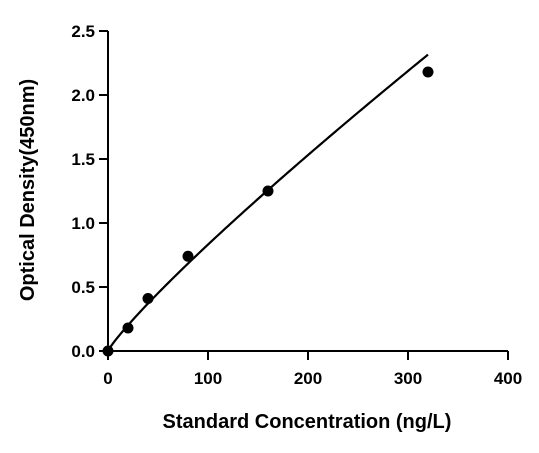 Image resolution: width=539 pixels, height=453 pixels. Describe the element at coordinates (83, 287) in the screenshot. I see `y-tick-label: 0.5` at that location.